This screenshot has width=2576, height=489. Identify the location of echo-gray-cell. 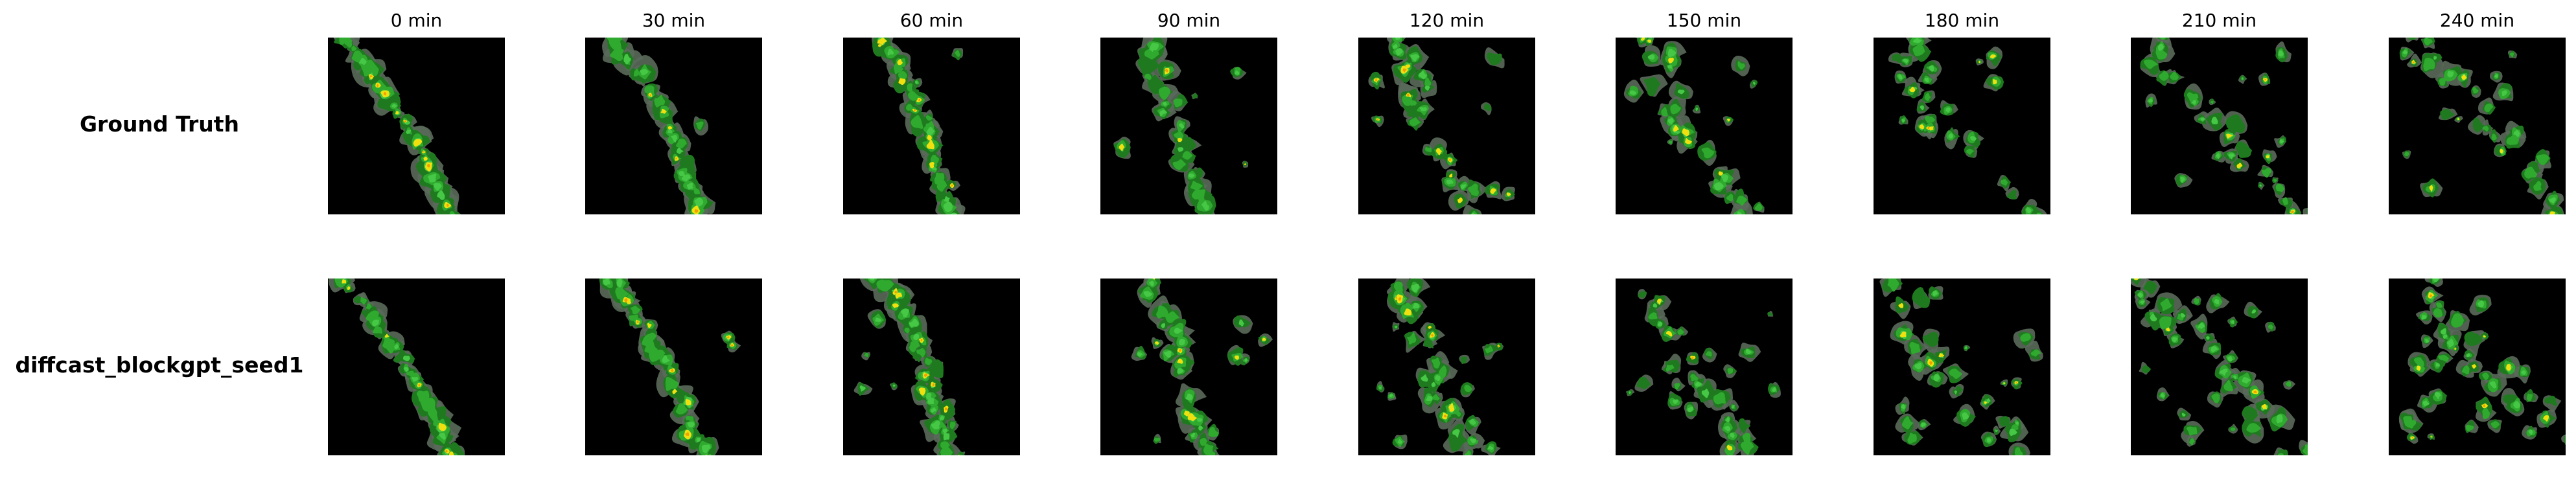
(1742, 207).